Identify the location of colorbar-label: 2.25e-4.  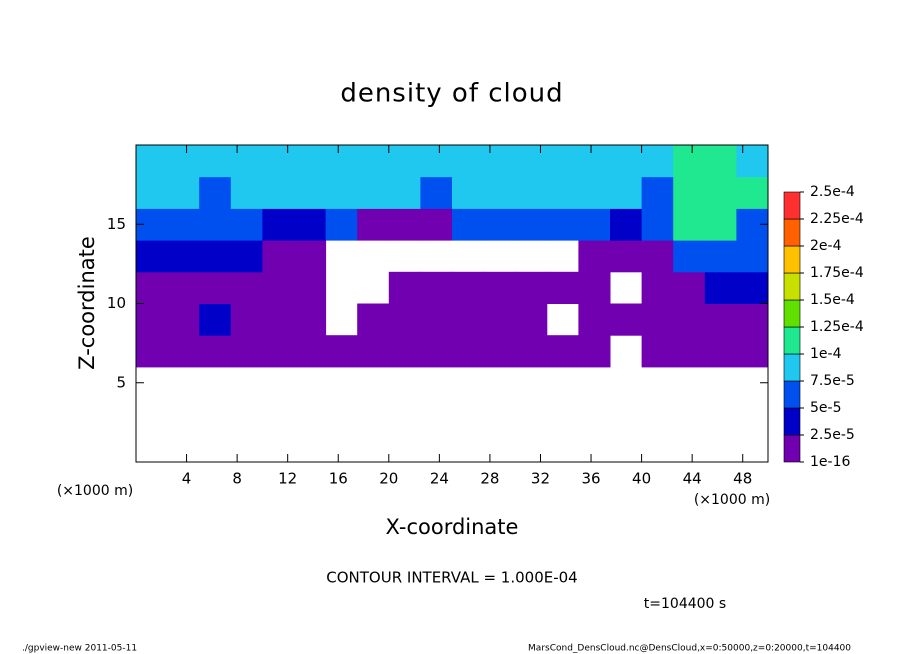
(837, 219).